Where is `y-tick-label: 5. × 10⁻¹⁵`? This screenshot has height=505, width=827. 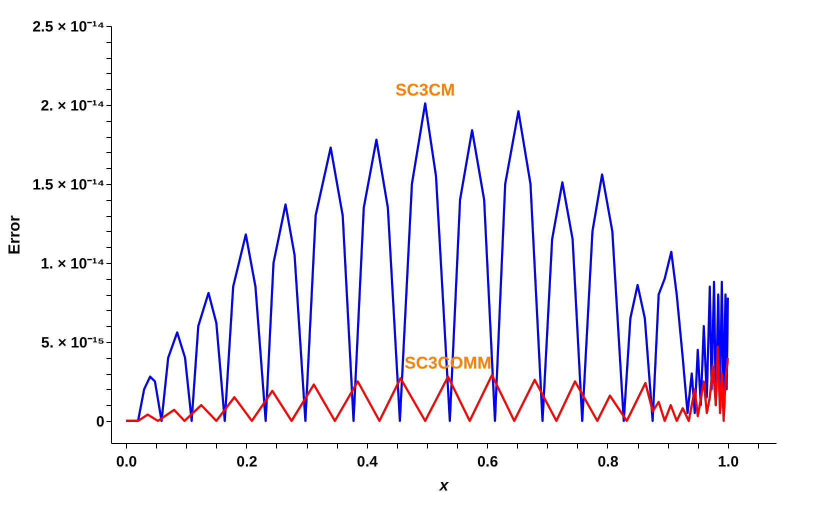
y-tick-label: 5. × 10⁻¹⁵ is located at coordinates (72, 343).